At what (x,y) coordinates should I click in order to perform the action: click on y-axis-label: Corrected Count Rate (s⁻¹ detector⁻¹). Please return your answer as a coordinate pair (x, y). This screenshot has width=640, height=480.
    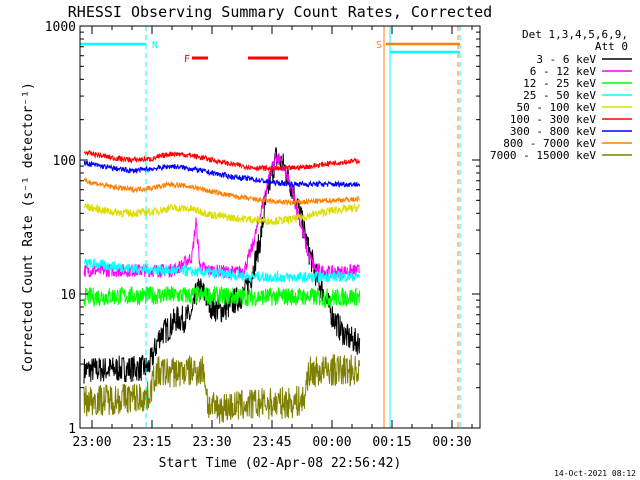
    Looking at the image, I should click on (28, 227).